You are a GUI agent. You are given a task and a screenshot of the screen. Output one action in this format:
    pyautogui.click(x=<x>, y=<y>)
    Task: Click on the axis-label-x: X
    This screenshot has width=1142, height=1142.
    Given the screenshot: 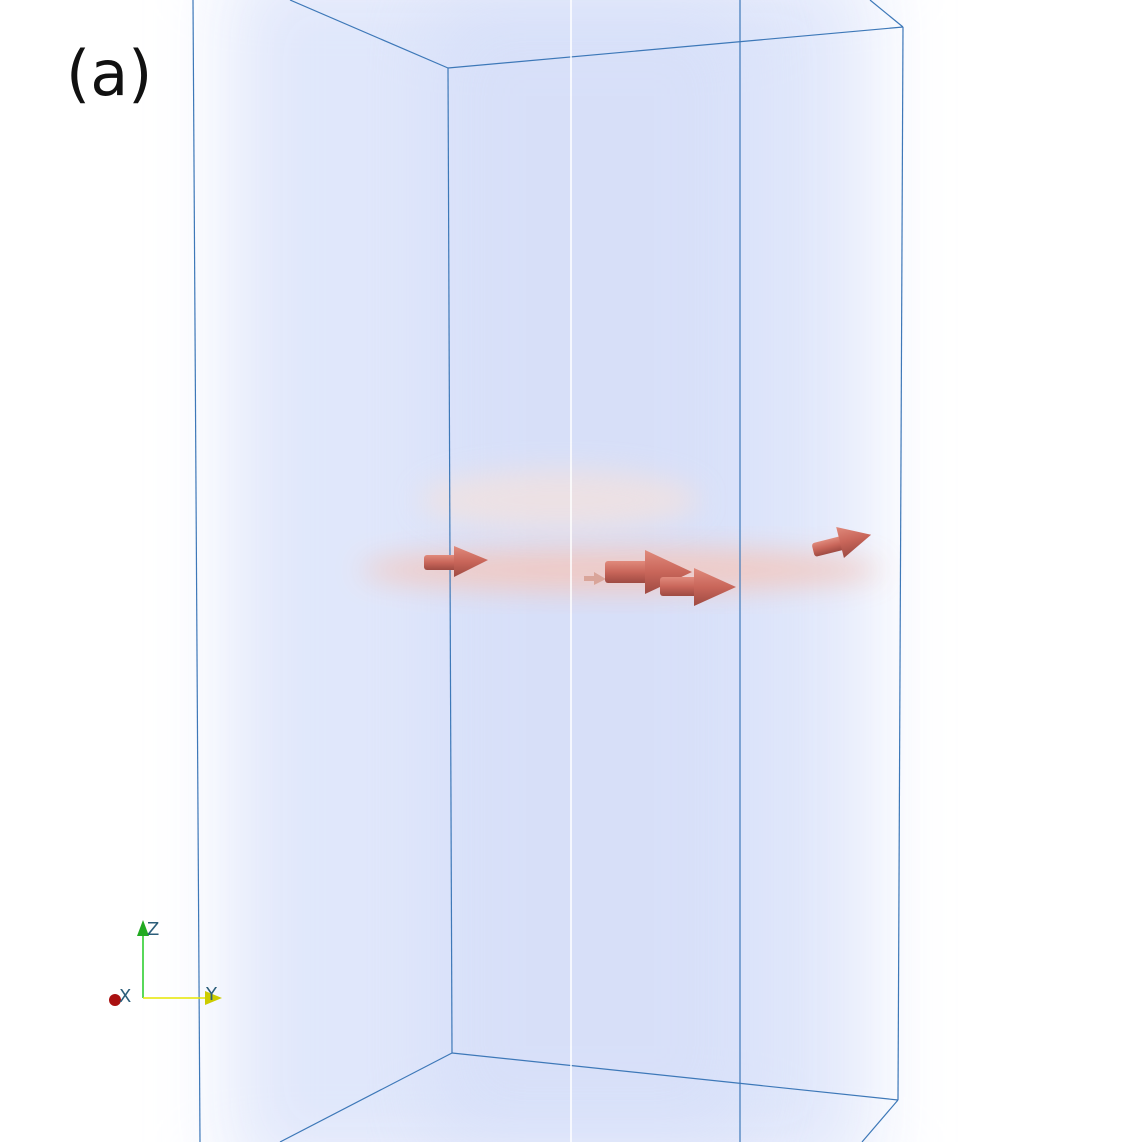 What is the action you would take?
    pyautogui.click(x=125, y=996)
    